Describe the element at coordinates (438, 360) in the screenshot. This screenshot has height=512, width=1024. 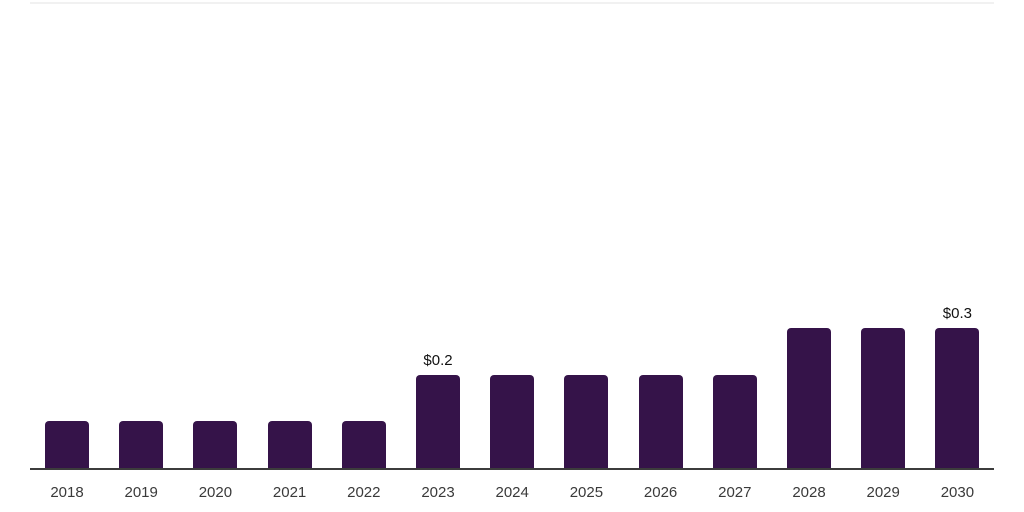
I see `data-label-2023: $0.2` at that location.